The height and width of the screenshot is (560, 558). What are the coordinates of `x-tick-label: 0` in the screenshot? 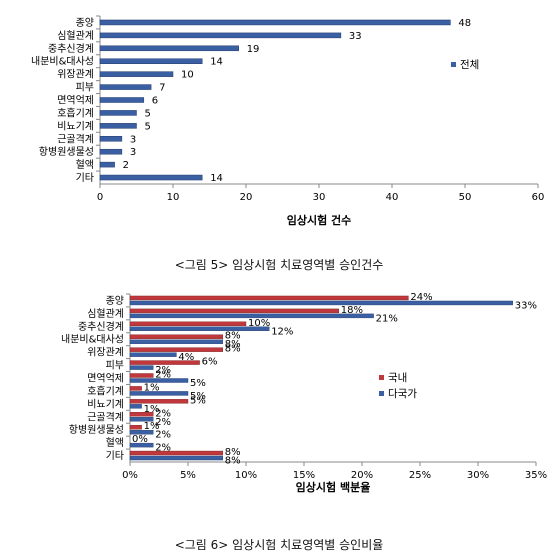 It's located at (100, 197).